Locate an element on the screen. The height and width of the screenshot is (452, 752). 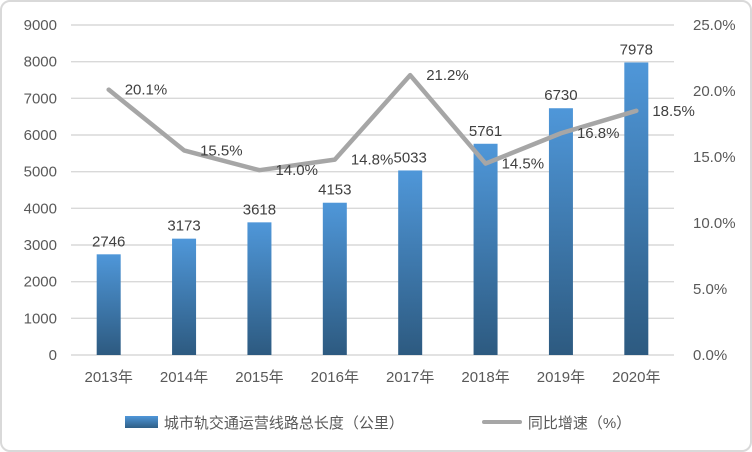
line-value-label: 14.0% is located at coordinates (296, 170).